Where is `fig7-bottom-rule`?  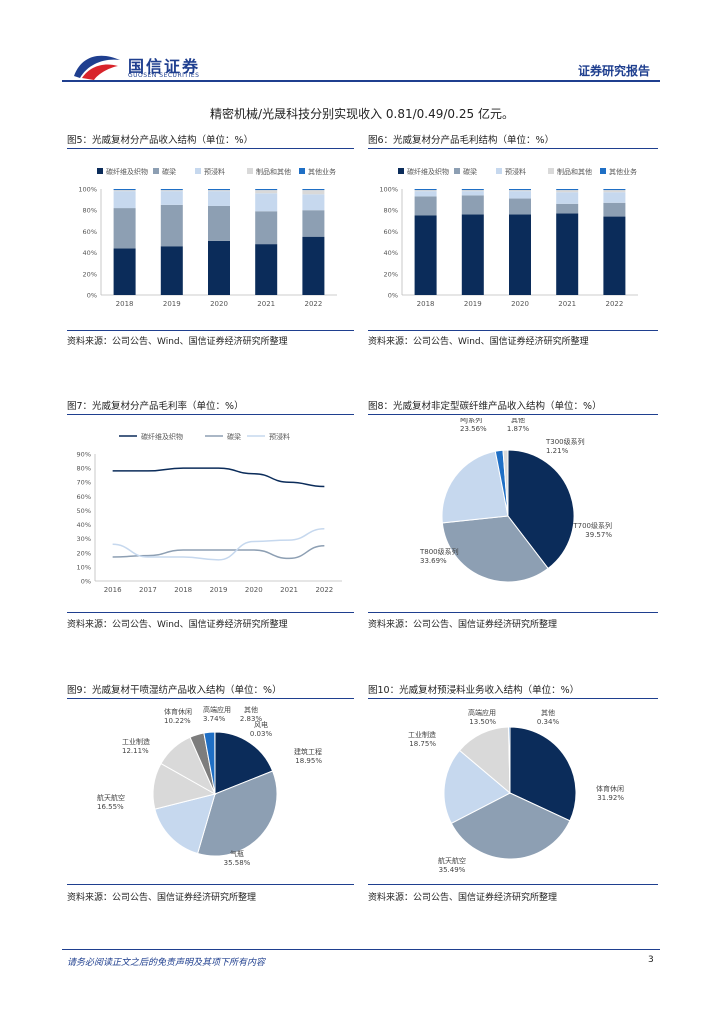 fig7-bottom-rule is located at coordinates (210, 612).